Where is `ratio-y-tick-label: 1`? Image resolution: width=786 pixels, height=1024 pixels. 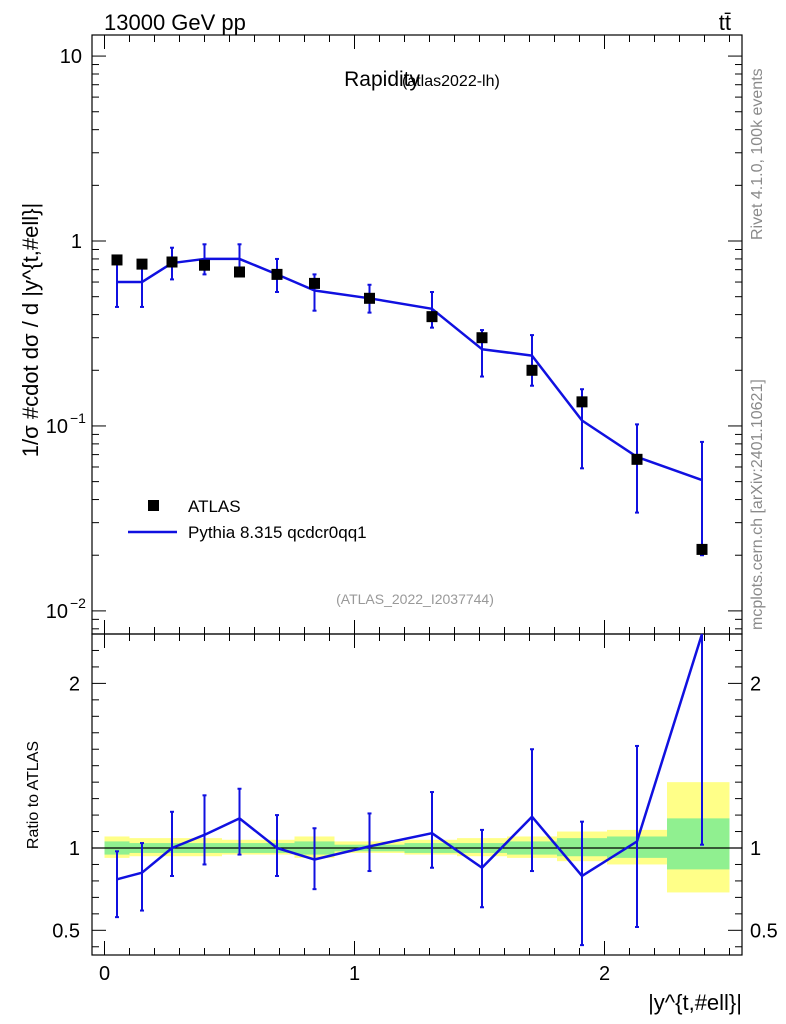 ratio-y-tick-label: 1 is located at coordinates (74, 849).